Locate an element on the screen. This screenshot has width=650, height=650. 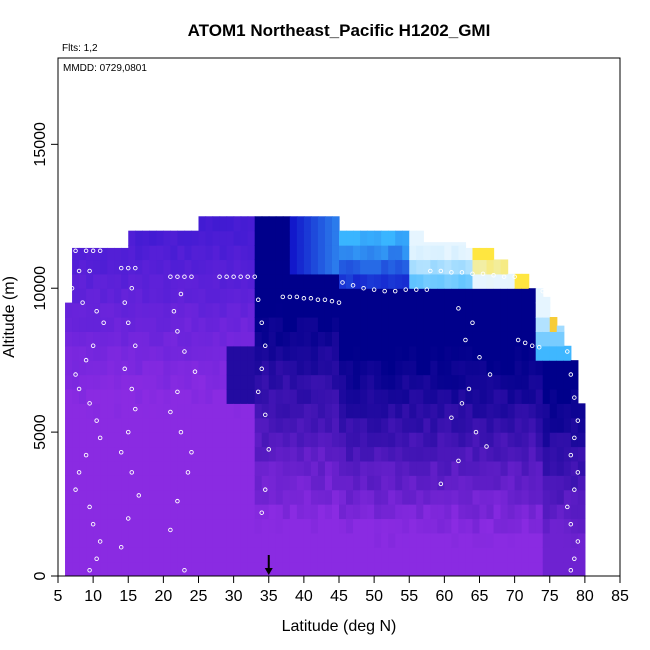
x-tick-label: 85 is located at coordinates (620, 596).